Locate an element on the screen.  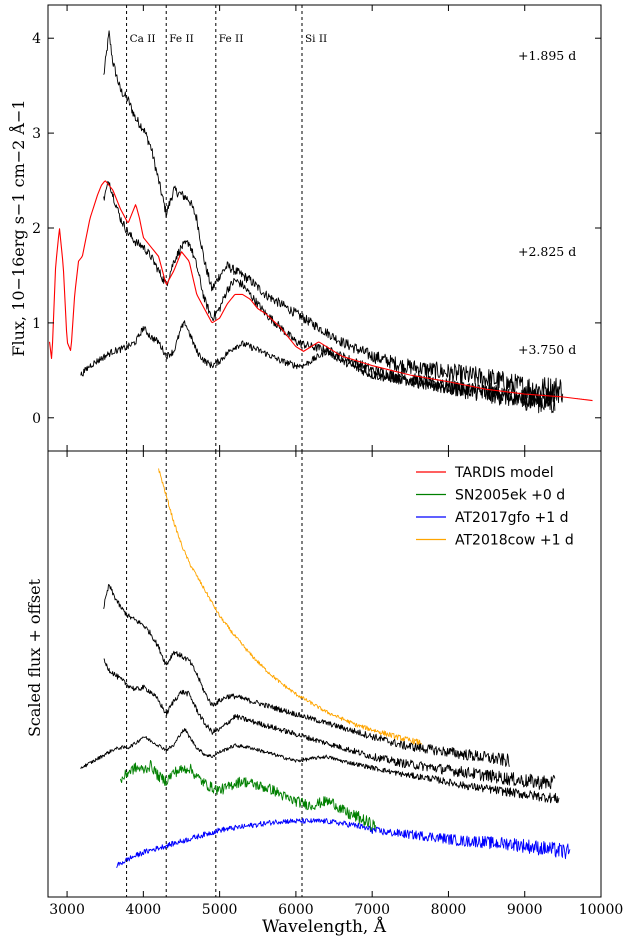
x-axis-label: Wavelength, Å is located at coordinates (324, 926).